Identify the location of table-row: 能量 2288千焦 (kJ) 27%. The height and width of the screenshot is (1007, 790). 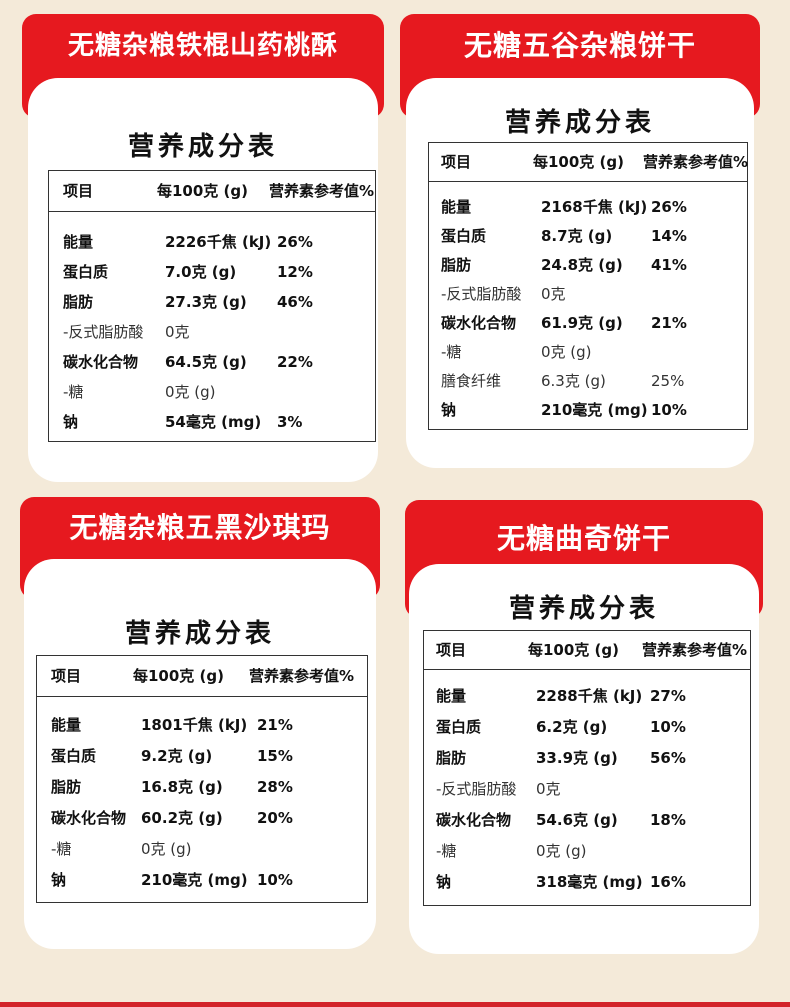
(587, 696).